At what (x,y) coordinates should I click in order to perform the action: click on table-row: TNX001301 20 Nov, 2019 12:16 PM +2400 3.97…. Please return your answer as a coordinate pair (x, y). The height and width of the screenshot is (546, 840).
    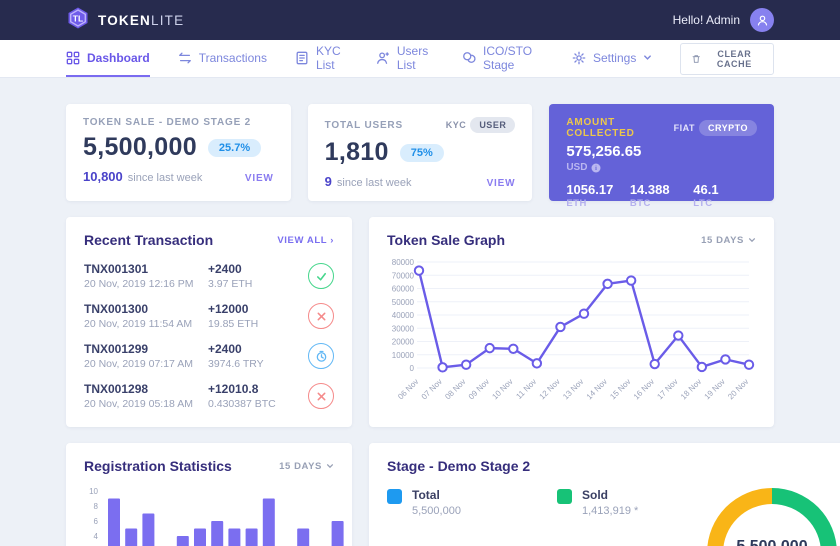
    Looking at the image, I should click on (209, 276).